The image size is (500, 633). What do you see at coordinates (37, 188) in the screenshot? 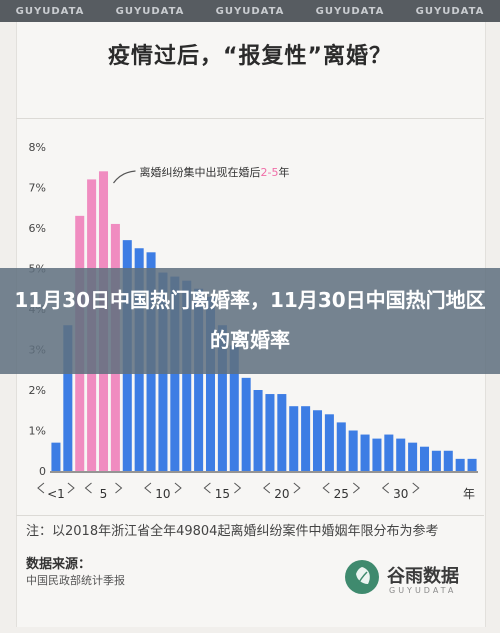
I see `y-tick-label: 7%` at bounding box center [37, 188].